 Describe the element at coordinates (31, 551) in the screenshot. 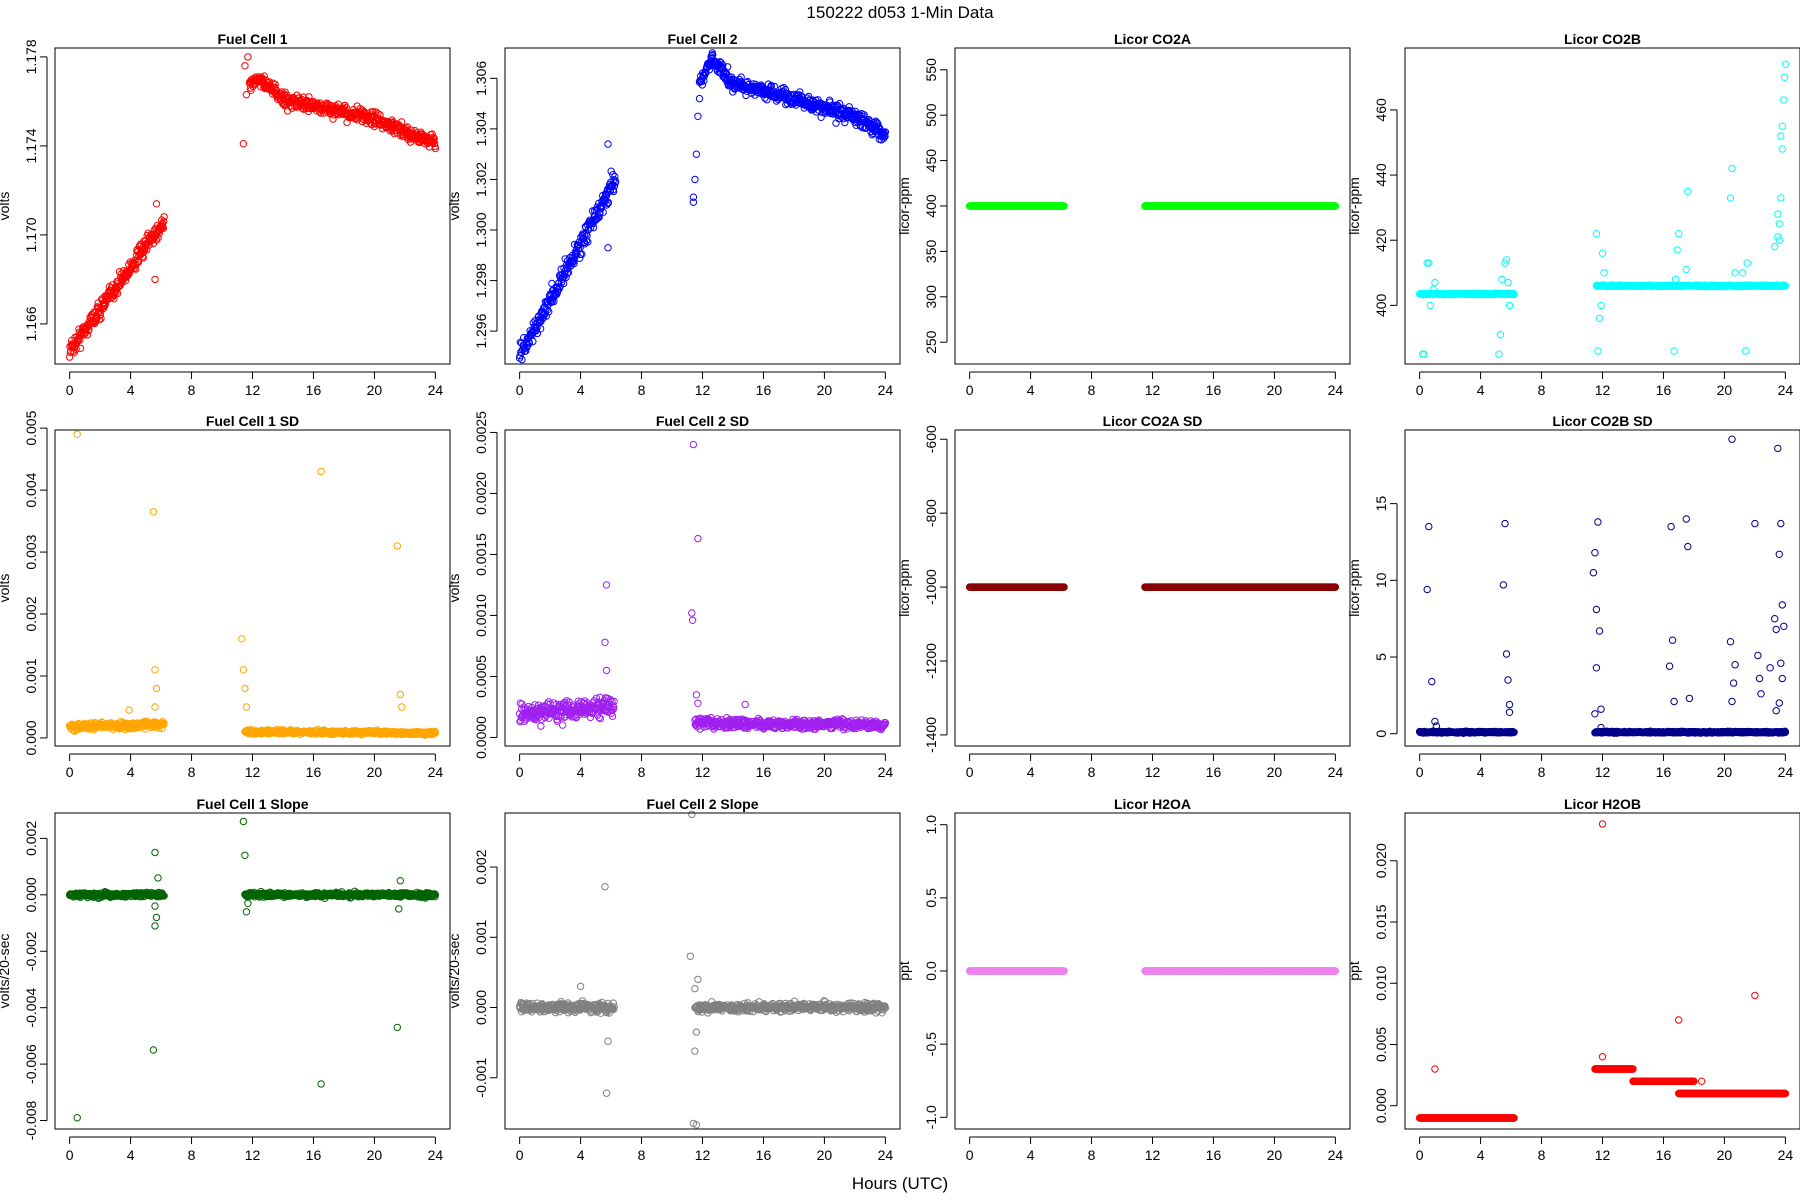

I see `y-tick-label: 0.003` at that location.